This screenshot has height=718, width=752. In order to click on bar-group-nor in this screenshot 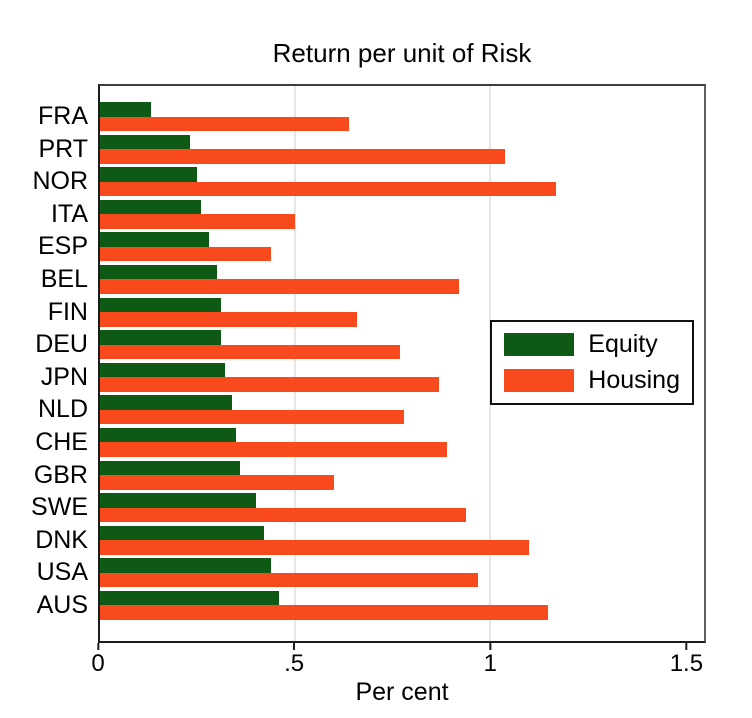, I will do `click(402, 182)`.